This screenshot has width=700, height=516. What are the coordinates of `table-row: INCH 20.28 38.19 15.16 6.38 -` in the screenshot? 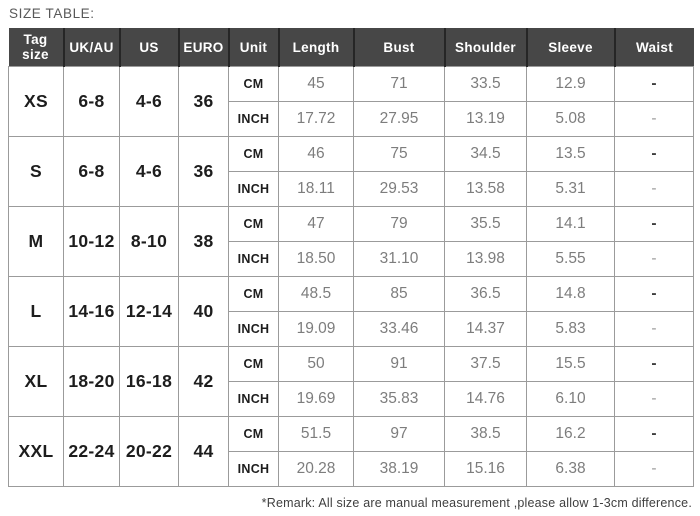 It's located at (351, 469).